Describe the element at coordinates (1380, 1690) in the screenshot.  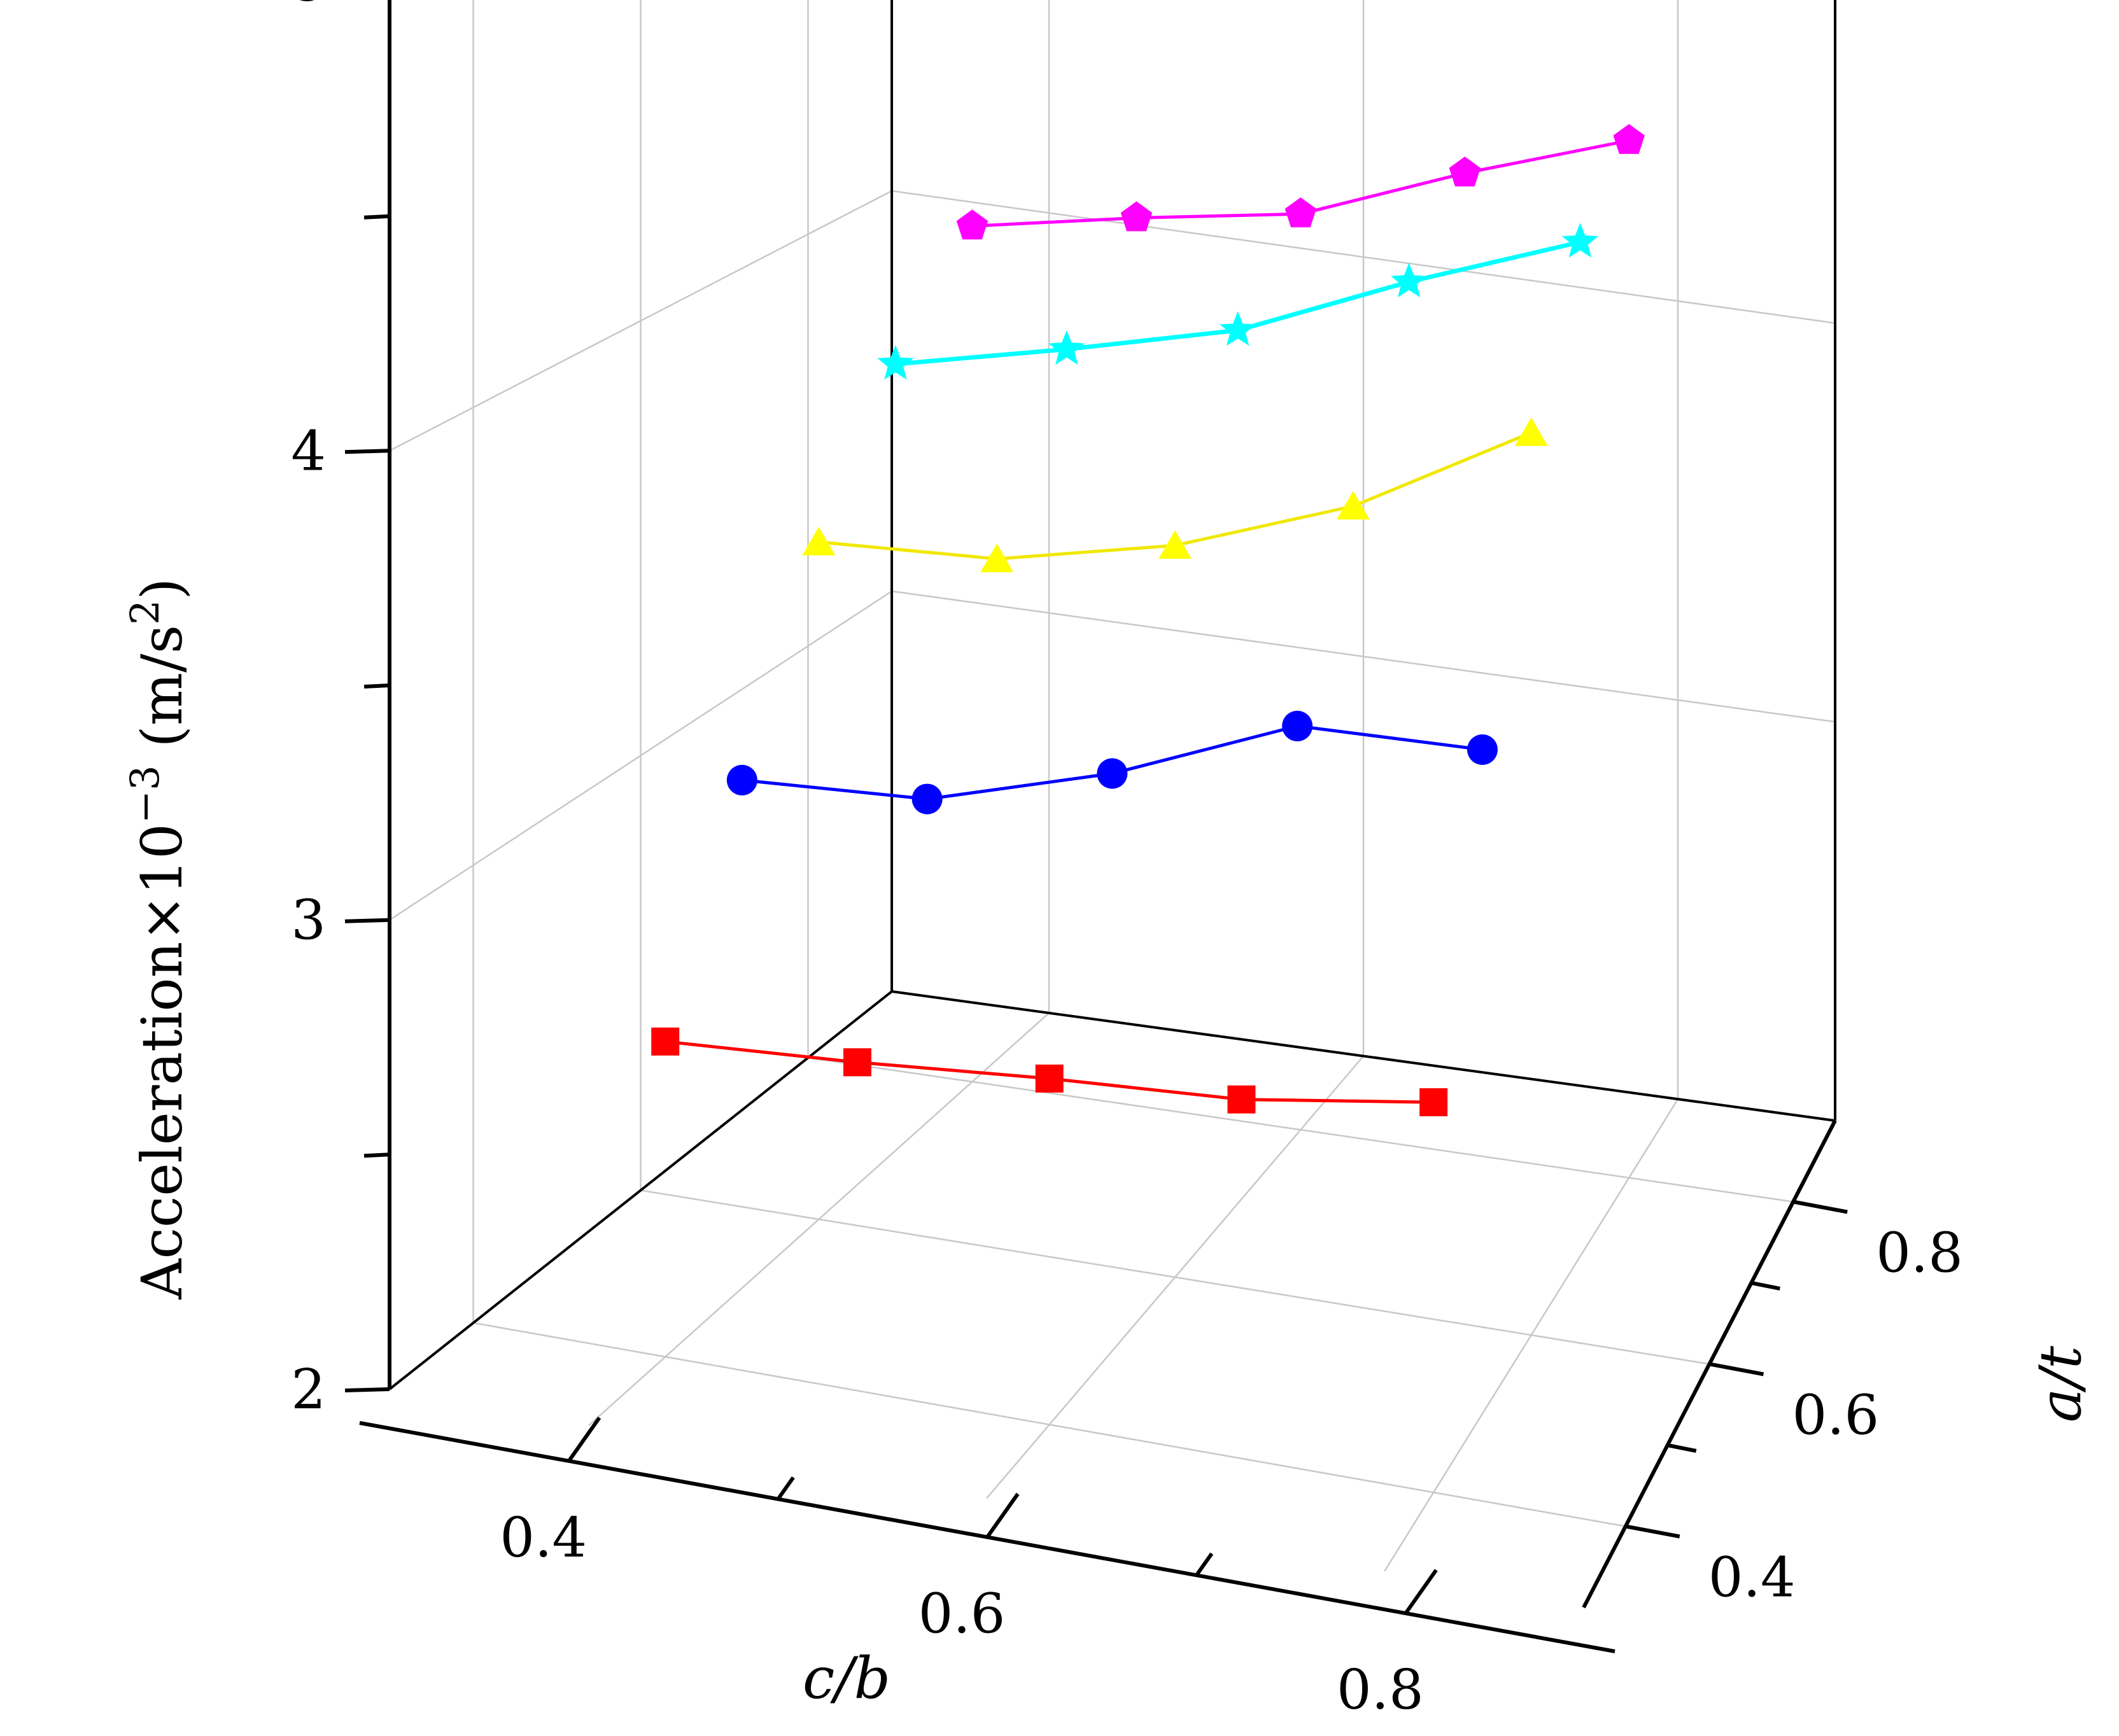
I see `x-tick-label: 0.8` at that location.